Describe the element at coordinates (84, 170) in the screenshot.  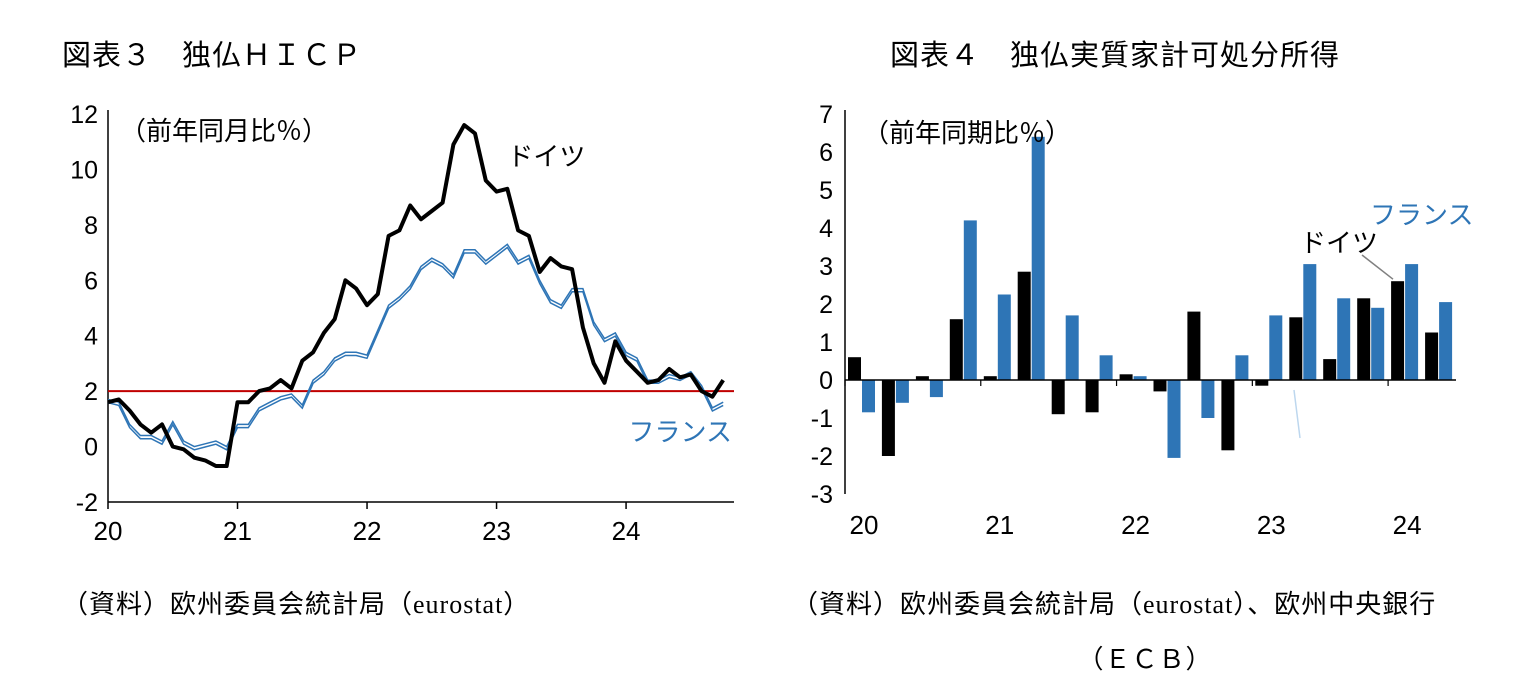
I see `y-tick-label: 10` at that location.